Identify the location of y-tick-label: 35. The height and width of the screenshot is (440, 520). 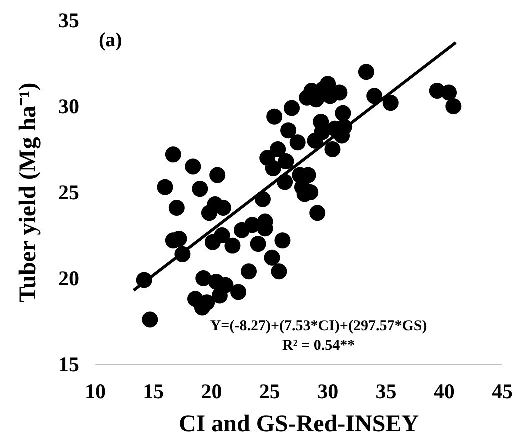
(69, 20).